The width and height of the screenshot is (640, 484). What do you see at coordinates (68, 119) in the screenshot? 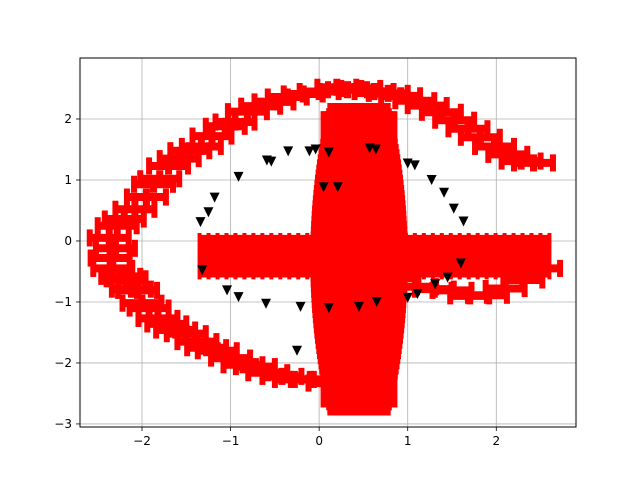
I see `y-tick-label: 2` at bounding box center [68, 119].